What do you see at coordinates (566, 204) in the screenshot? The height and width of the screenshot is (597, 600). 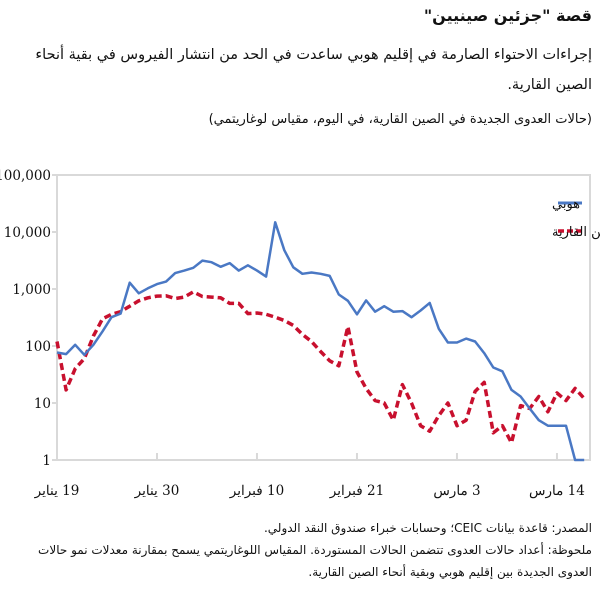 I see `legend-label-hubei: هوبي` at bounding box center [566, 204].